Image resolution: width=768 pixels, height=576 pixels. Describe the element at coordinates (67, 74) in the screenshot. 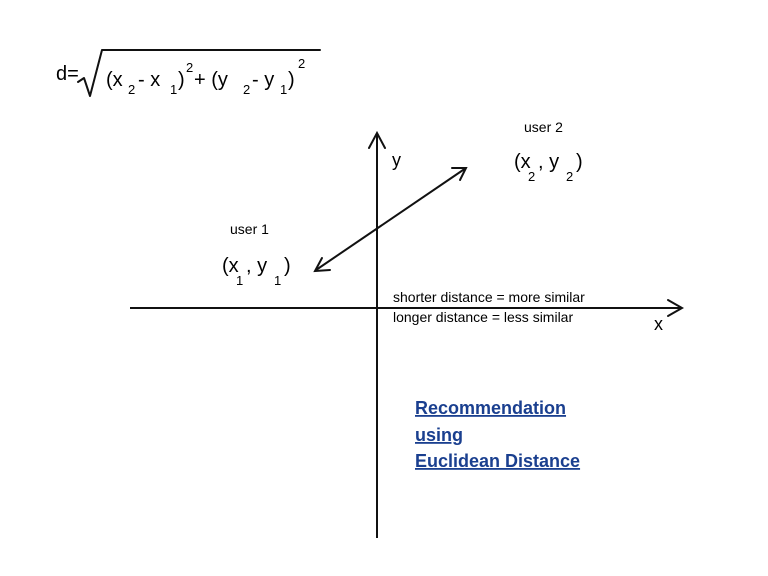

I see `formula-lhs: d=` at that location.